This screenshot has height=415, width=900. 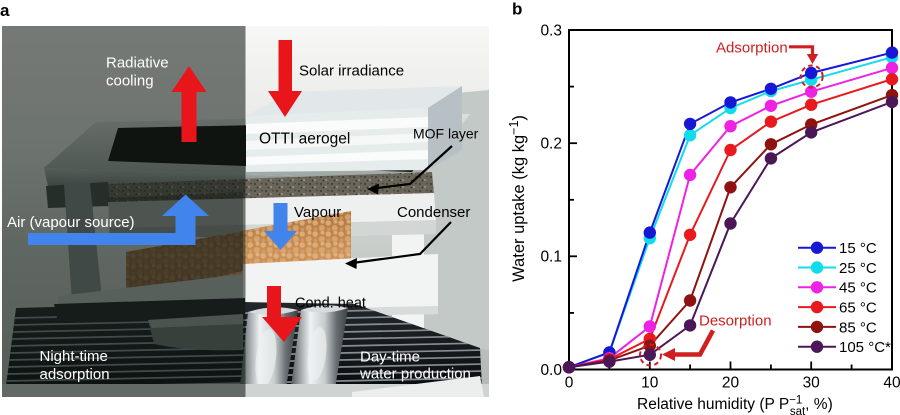 I want to click on svg-text: OTTI aerogel, so click(x=304, y=139).